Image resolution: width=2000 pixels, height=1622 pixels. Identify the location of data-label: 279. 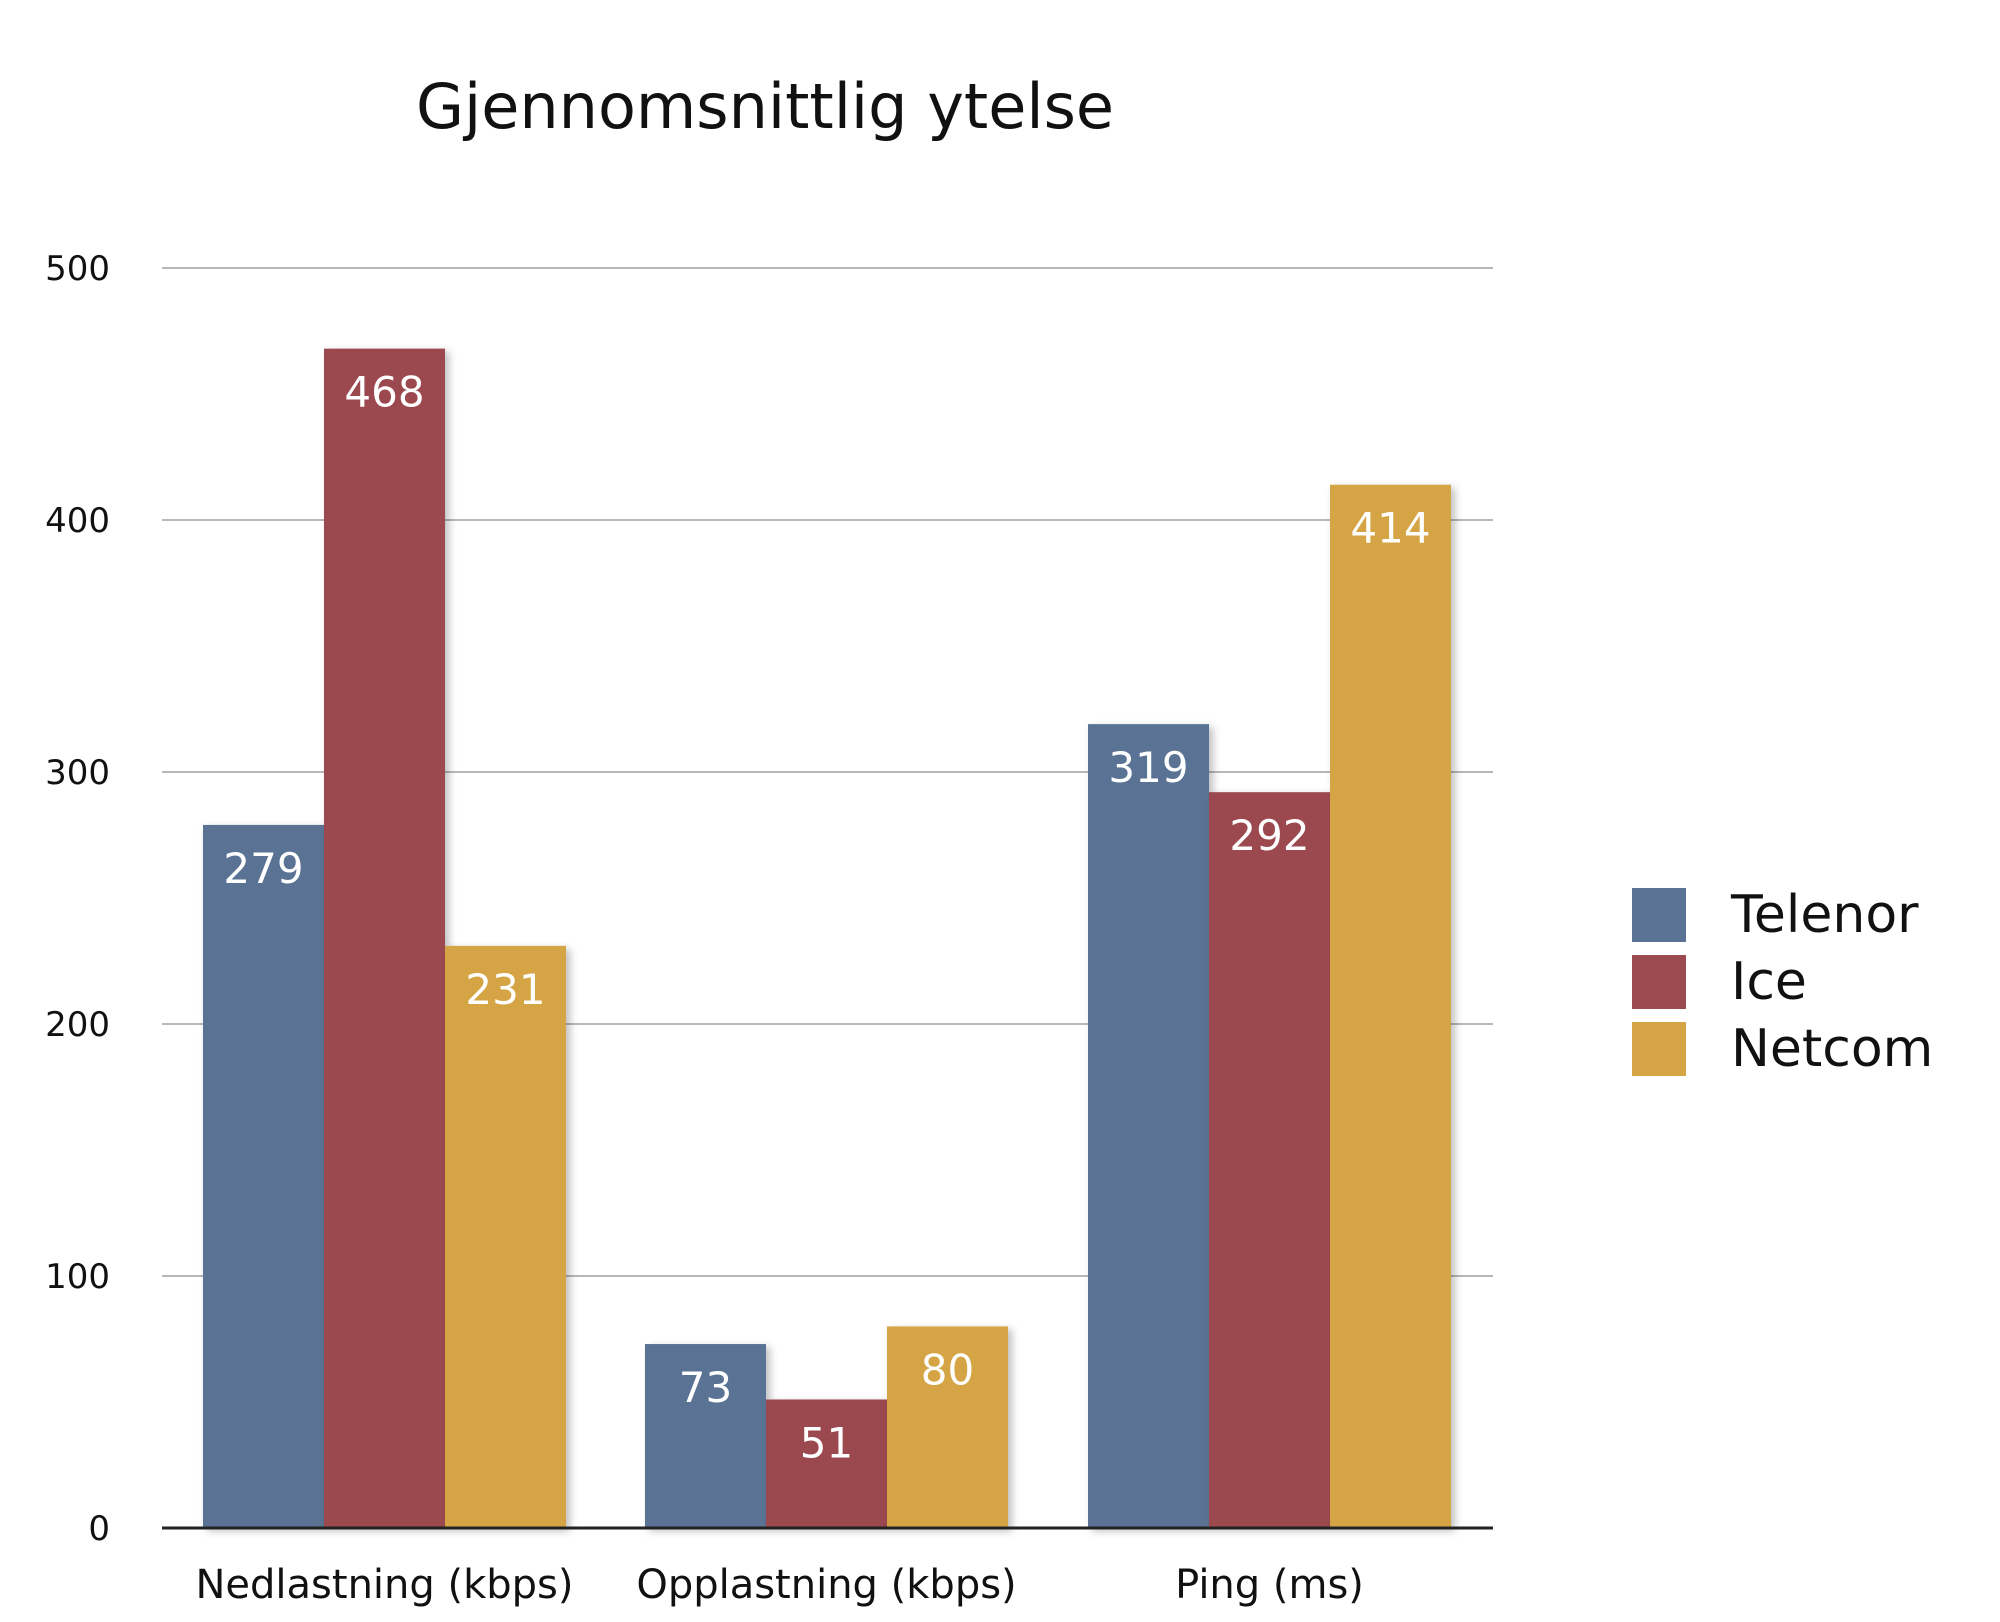
(263, 868).